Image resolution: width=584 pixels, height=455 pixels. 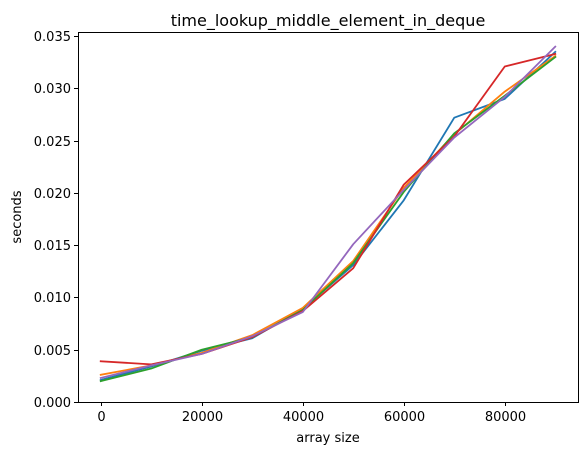 What do you see at coordinates (505, 417) in the screenshot?
I see `x-tick-label: 80000` at bounding box center [505, 417].